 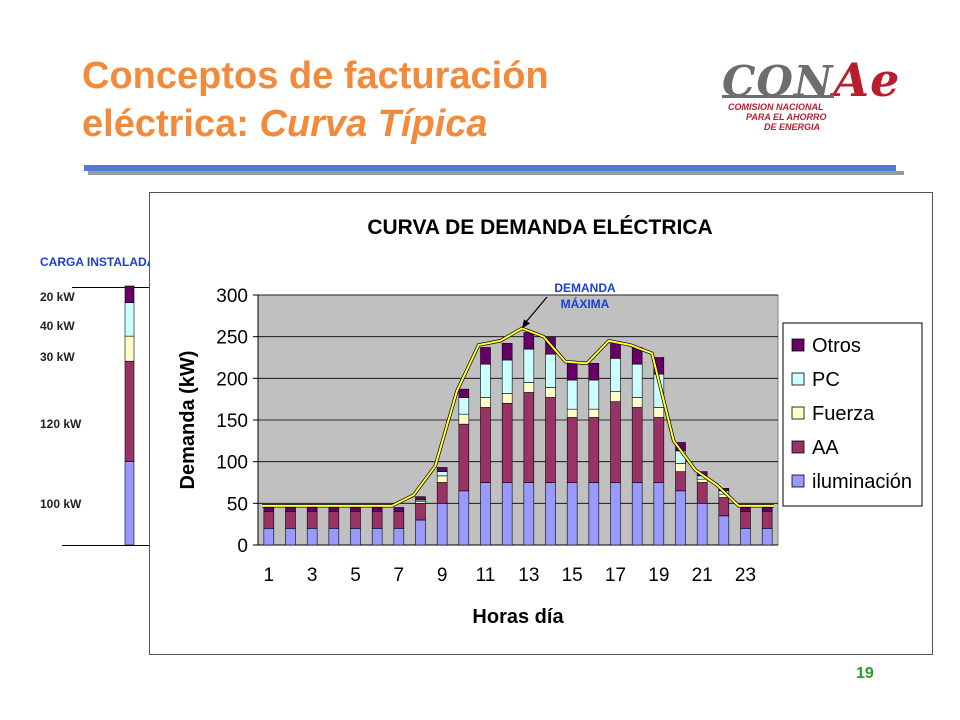 What do you see at coordinates (680, 518) in the screenshot?
I see `bar-iluminación-20` at bounding box center [680, 518].